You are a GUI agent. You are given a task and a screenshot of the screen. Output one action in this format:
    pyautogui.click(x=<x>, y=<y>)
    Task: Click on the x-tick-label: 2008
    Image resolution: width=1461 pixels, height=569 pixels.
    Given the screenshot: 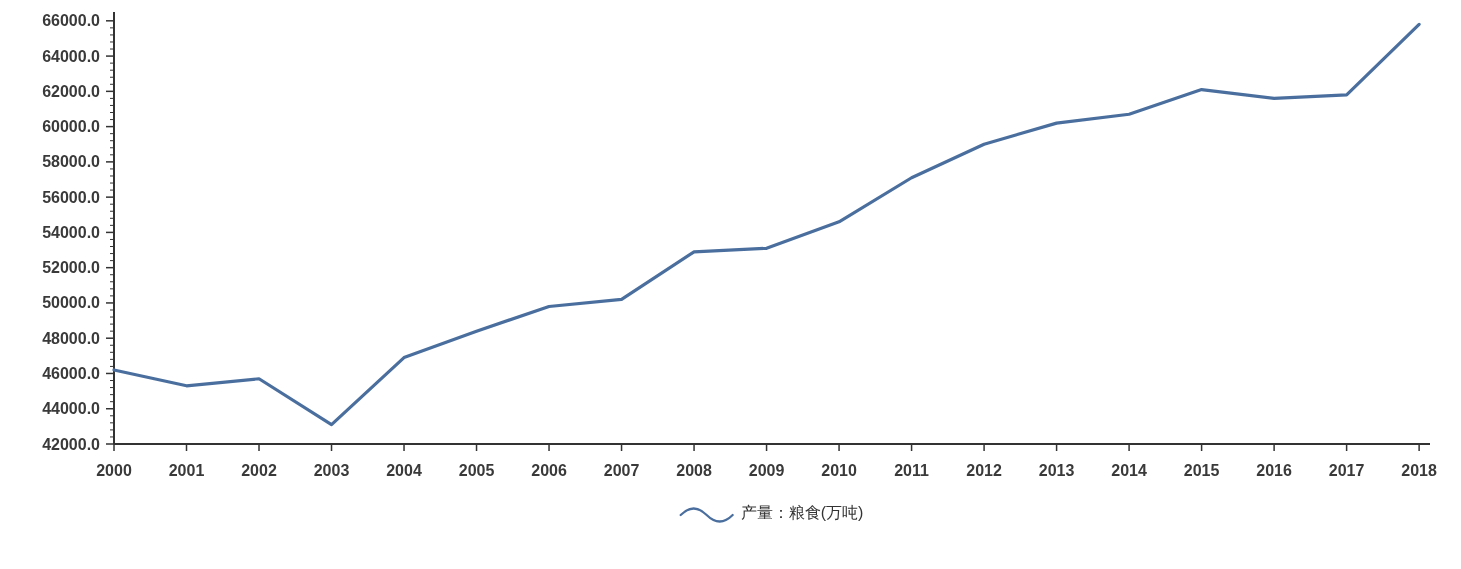 What is the action you would take?
    pyautogui.click(x=694, y=470)
    